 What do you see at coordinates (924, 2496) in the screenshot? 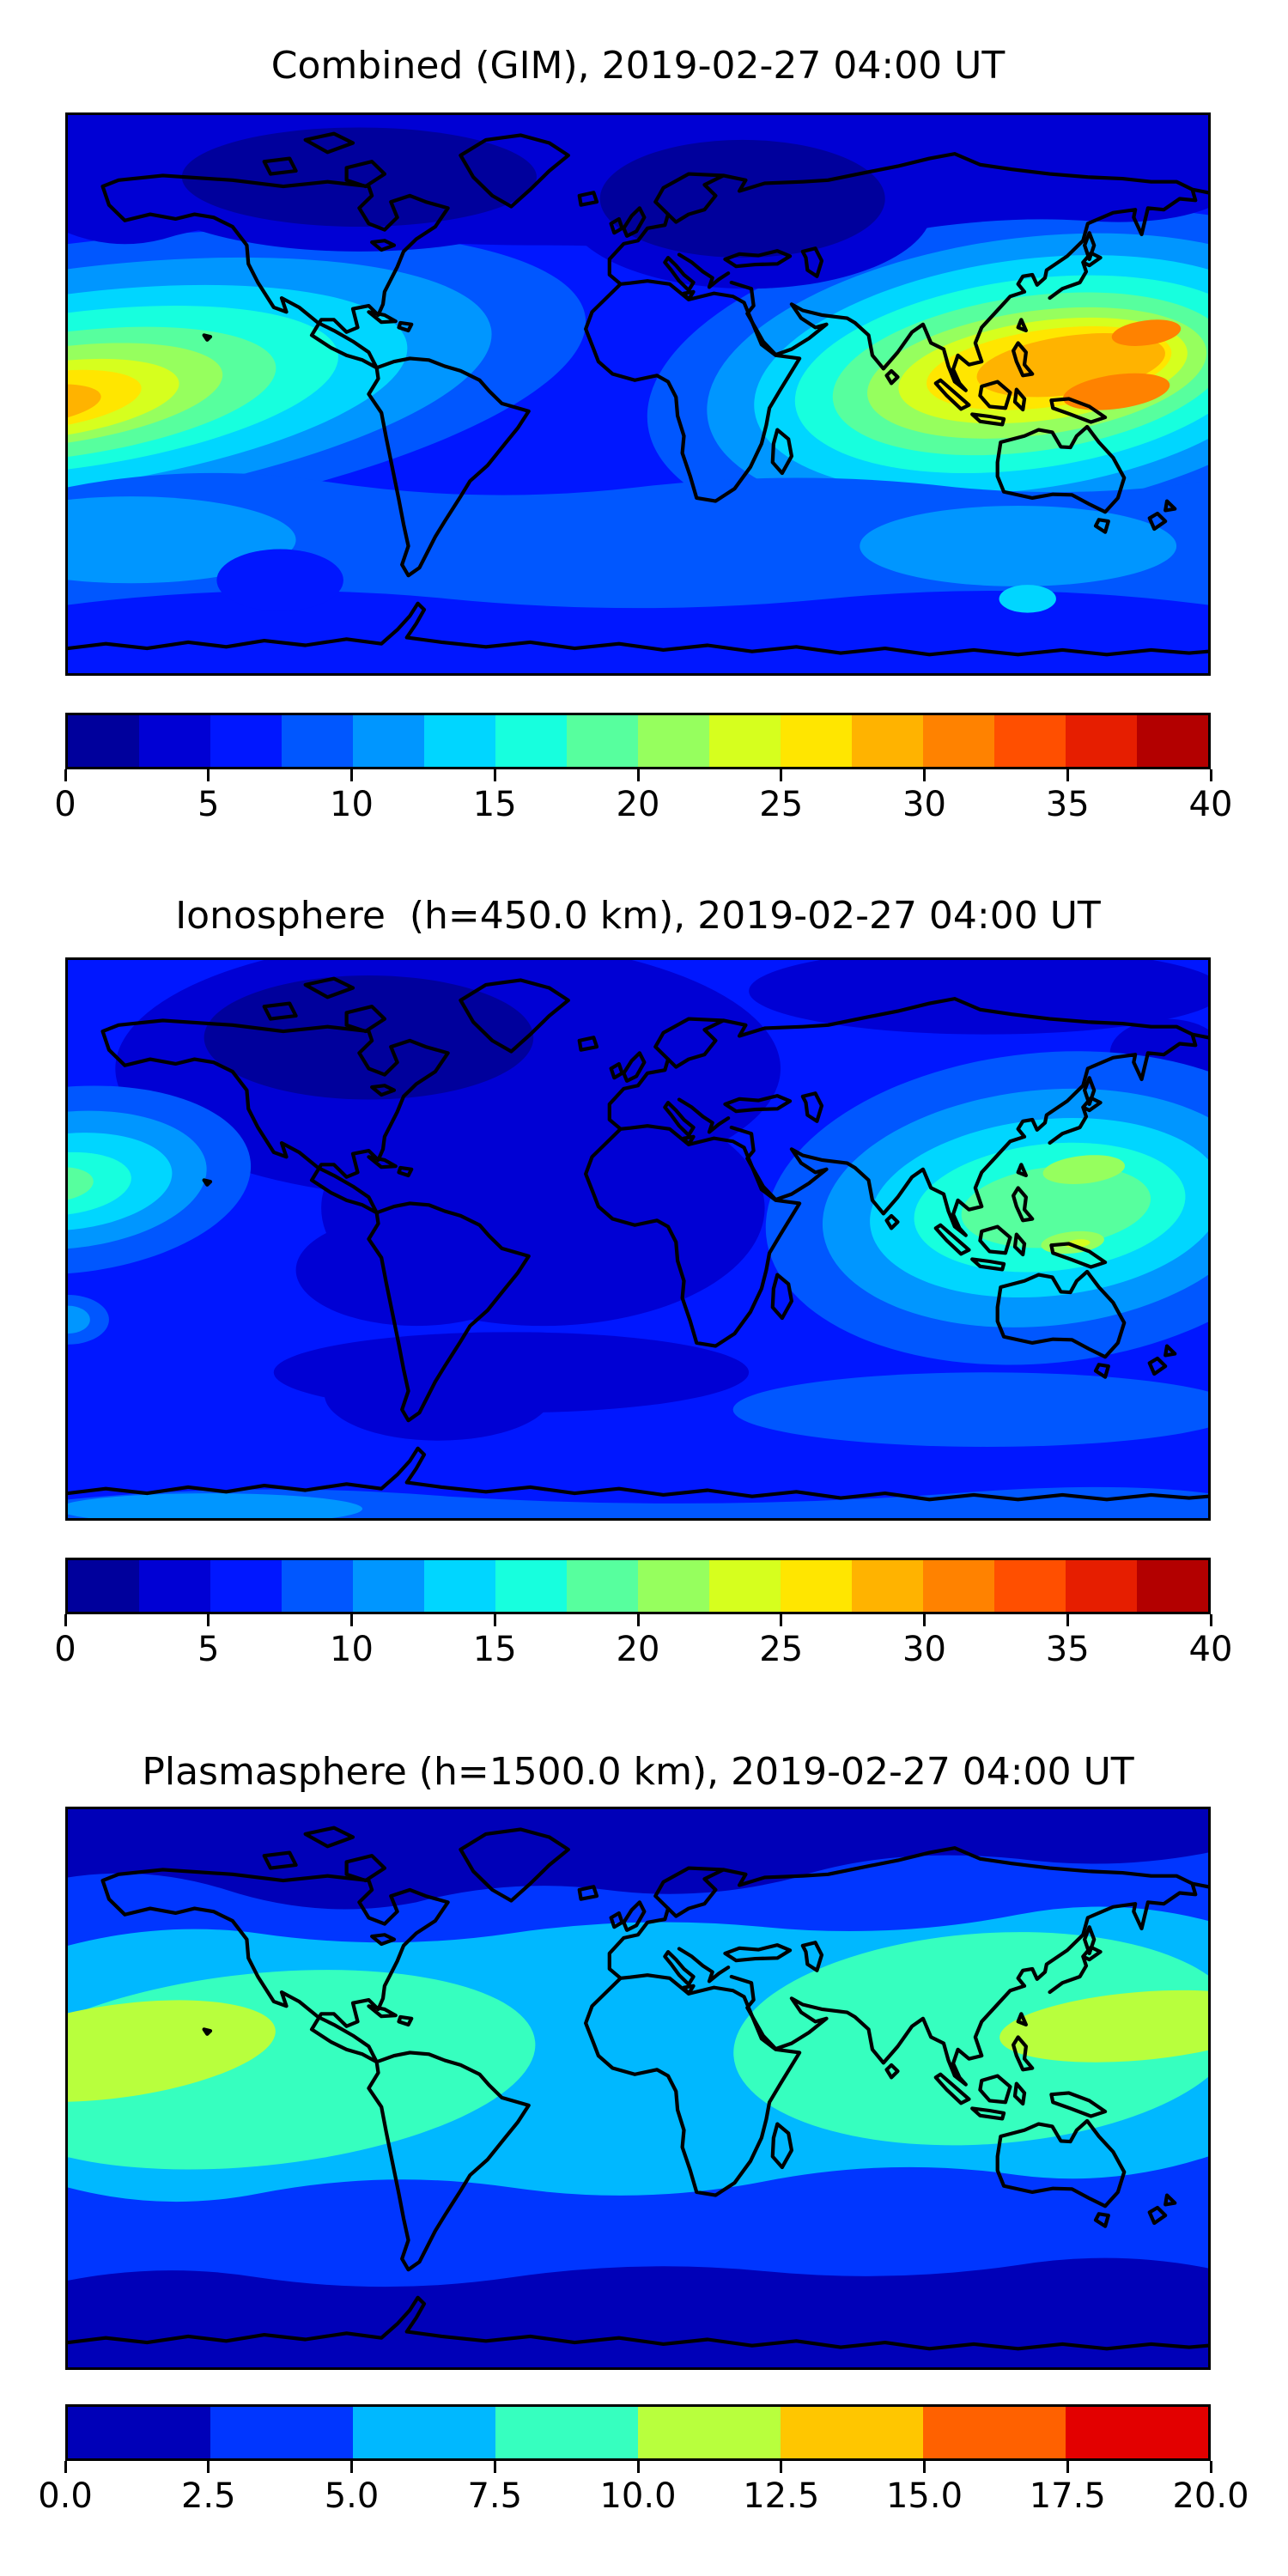
I see `colorbar-tick-label: 15.0` at bounding box center [924, 2496].